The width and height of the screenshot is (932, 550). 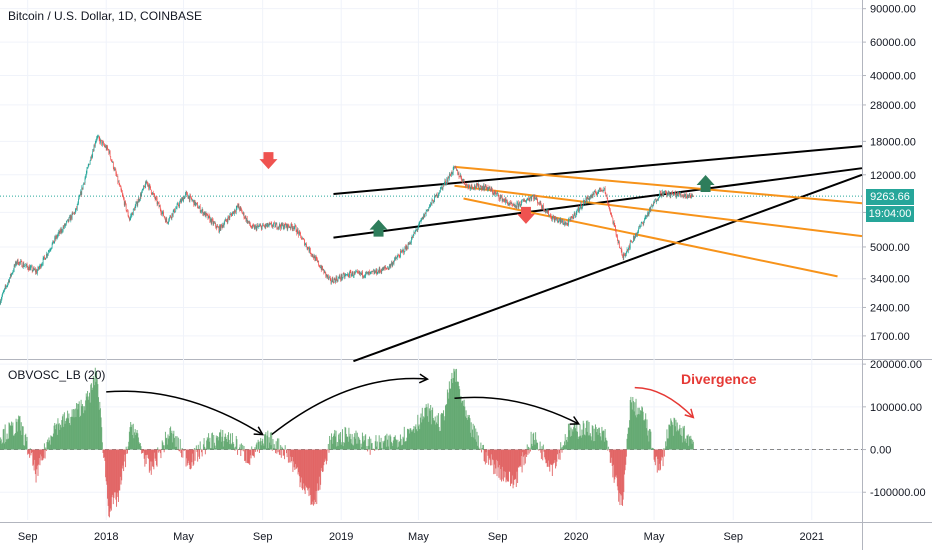 What do you see at coordinates (664, 402) in the screenshot?
I see `osc-trend-arrow` at bounding box center [664, 402].